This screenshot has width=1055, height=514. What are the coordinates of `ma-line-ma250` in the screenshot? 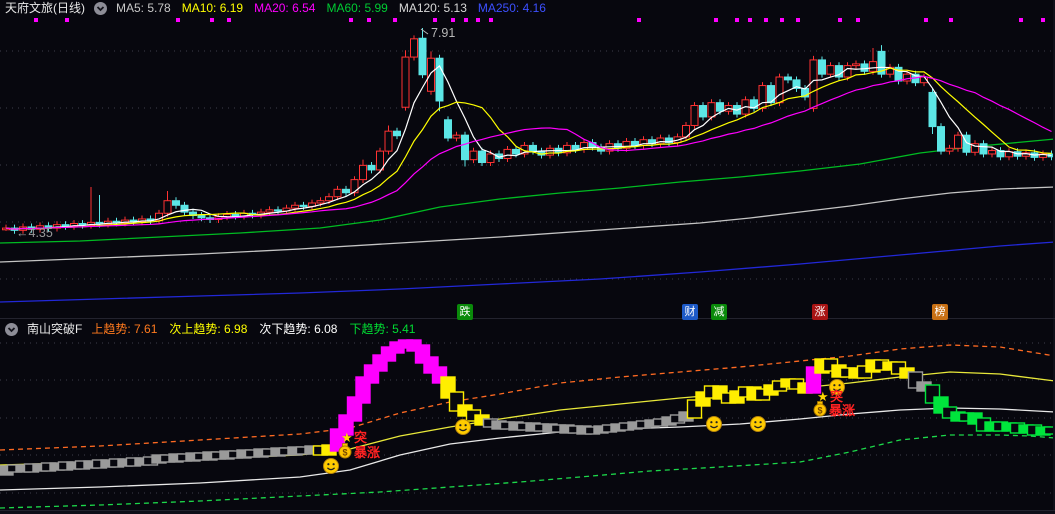 It's located at (527, 272).